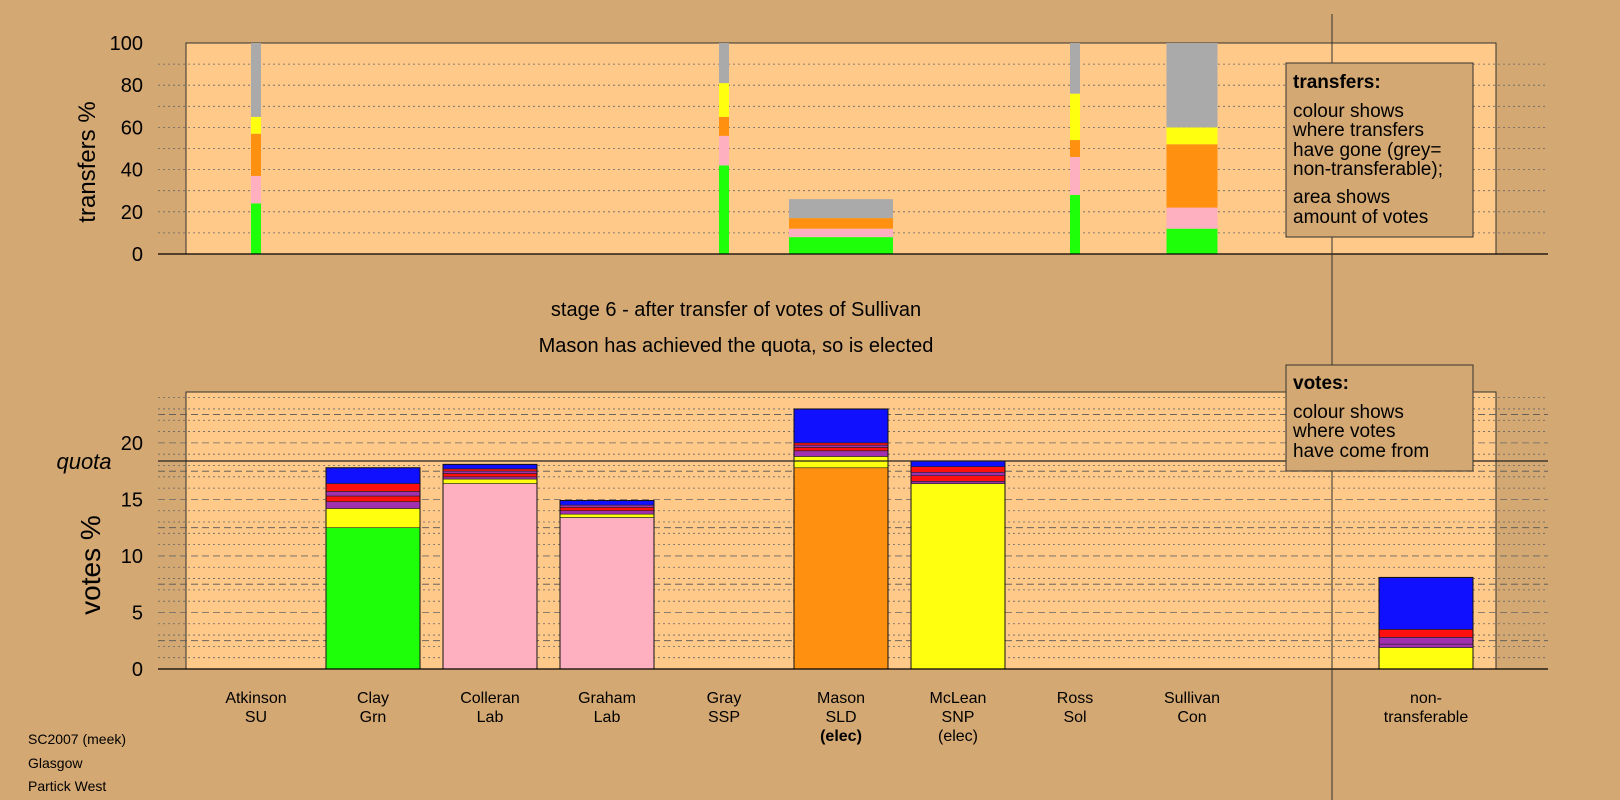 This screenshot has width=1620, height=800. What do you see at coordinates (1348, 111) in the screenshot?
I see `transfers-legend-line: colour shows` at bounding box center [1348, 111].